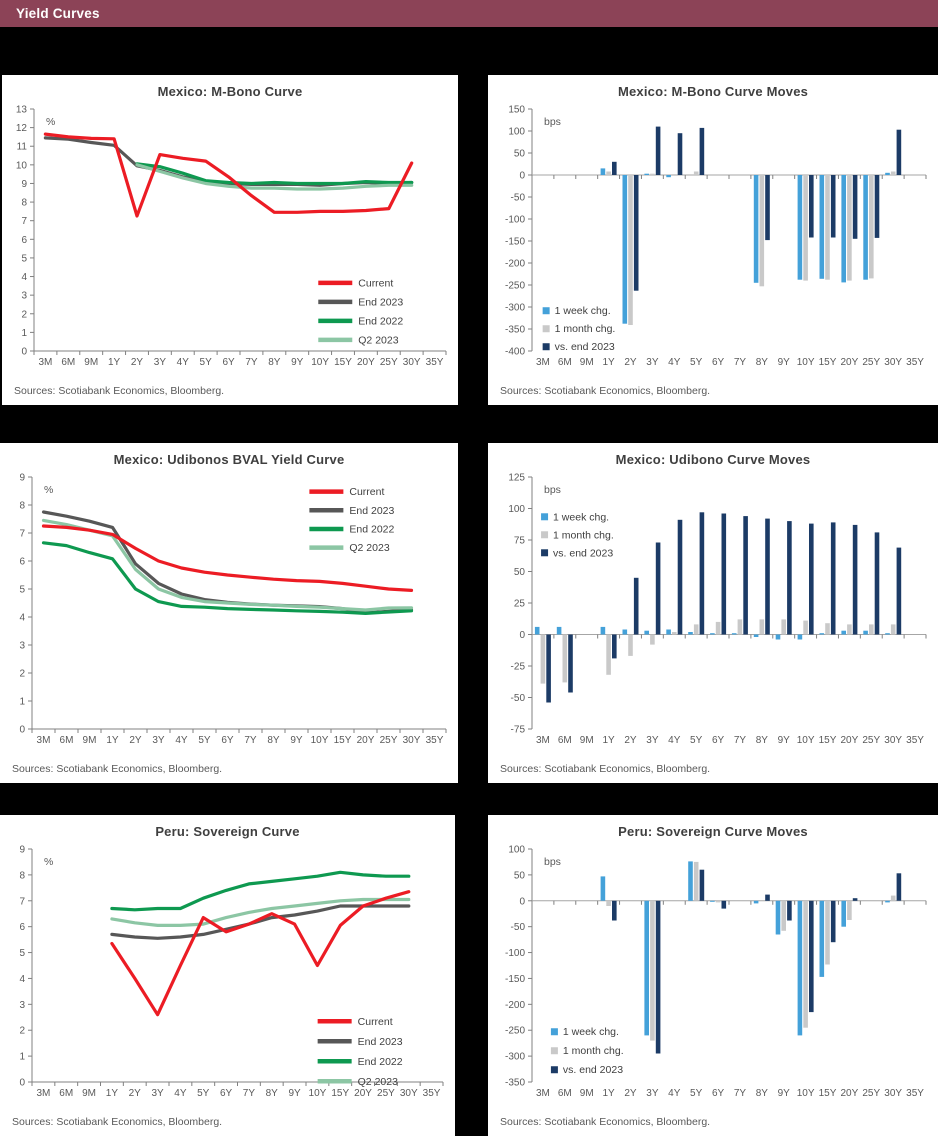  Describe the element at coordinates (320, 362) in the screenshot. I see `svg-text: 10Y` at that location.